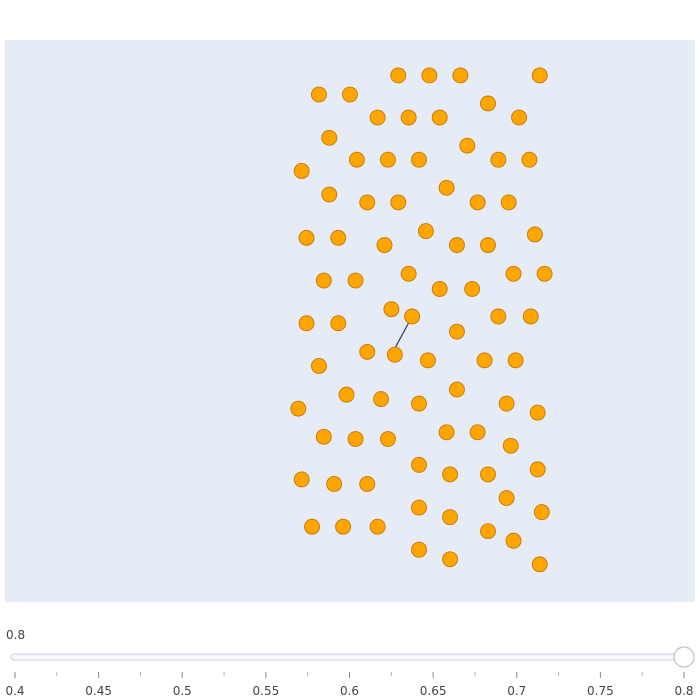  I want to click on slider-tick-label: 0.75, so click(600, 691).